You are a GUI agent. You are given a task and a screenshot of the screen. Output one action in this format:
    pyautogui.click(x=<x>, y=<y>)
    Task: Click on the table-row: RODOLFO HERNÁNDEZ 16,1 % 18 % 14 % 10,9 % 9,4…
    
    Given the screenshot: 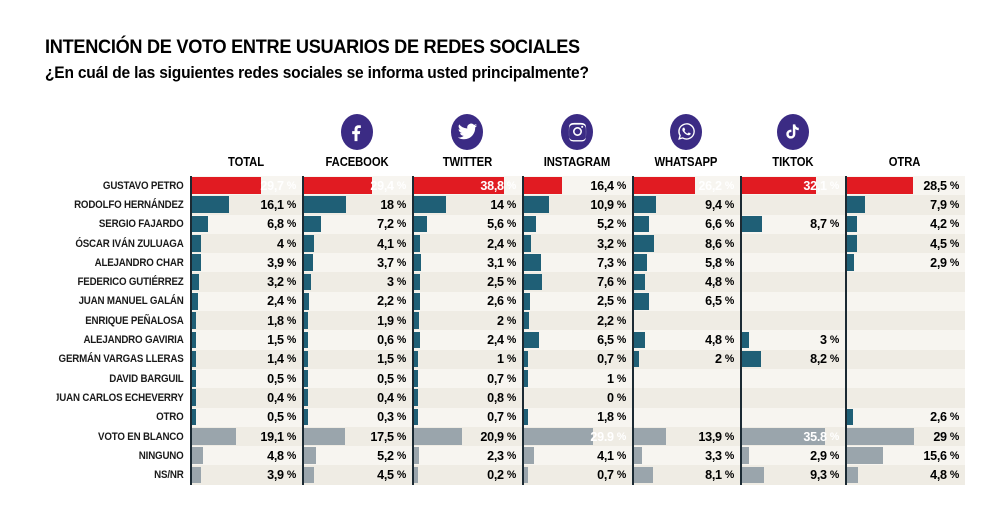 What is the action you would take?
    pyautogui.click(x=505, y=205)
    